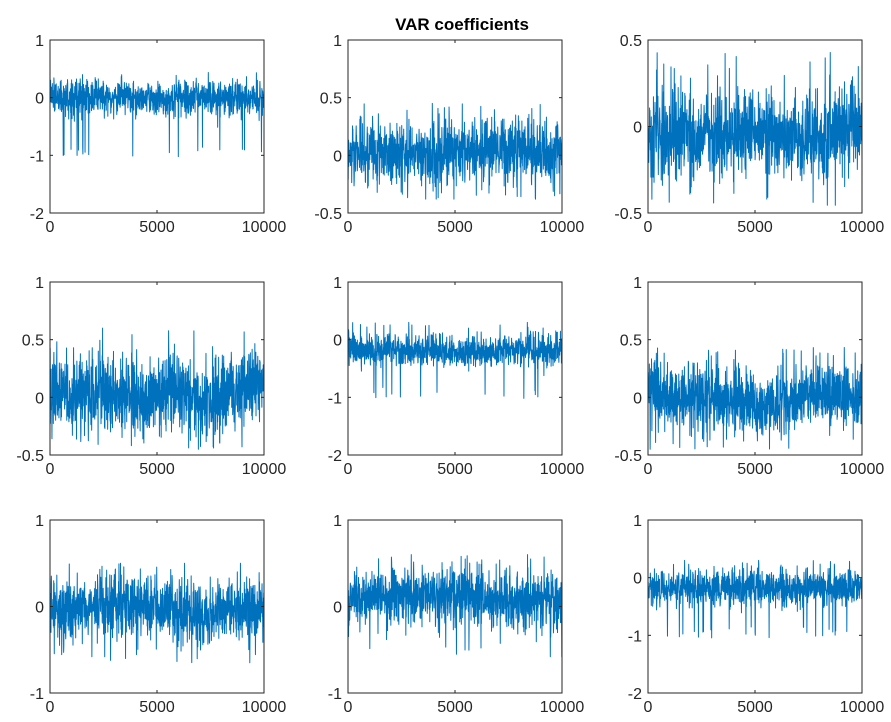  What do you see at coordinates (157, 469) in the screenshot?
I see `x-tick-label-2-1-1: 5000` at bounding box center [157, 469].